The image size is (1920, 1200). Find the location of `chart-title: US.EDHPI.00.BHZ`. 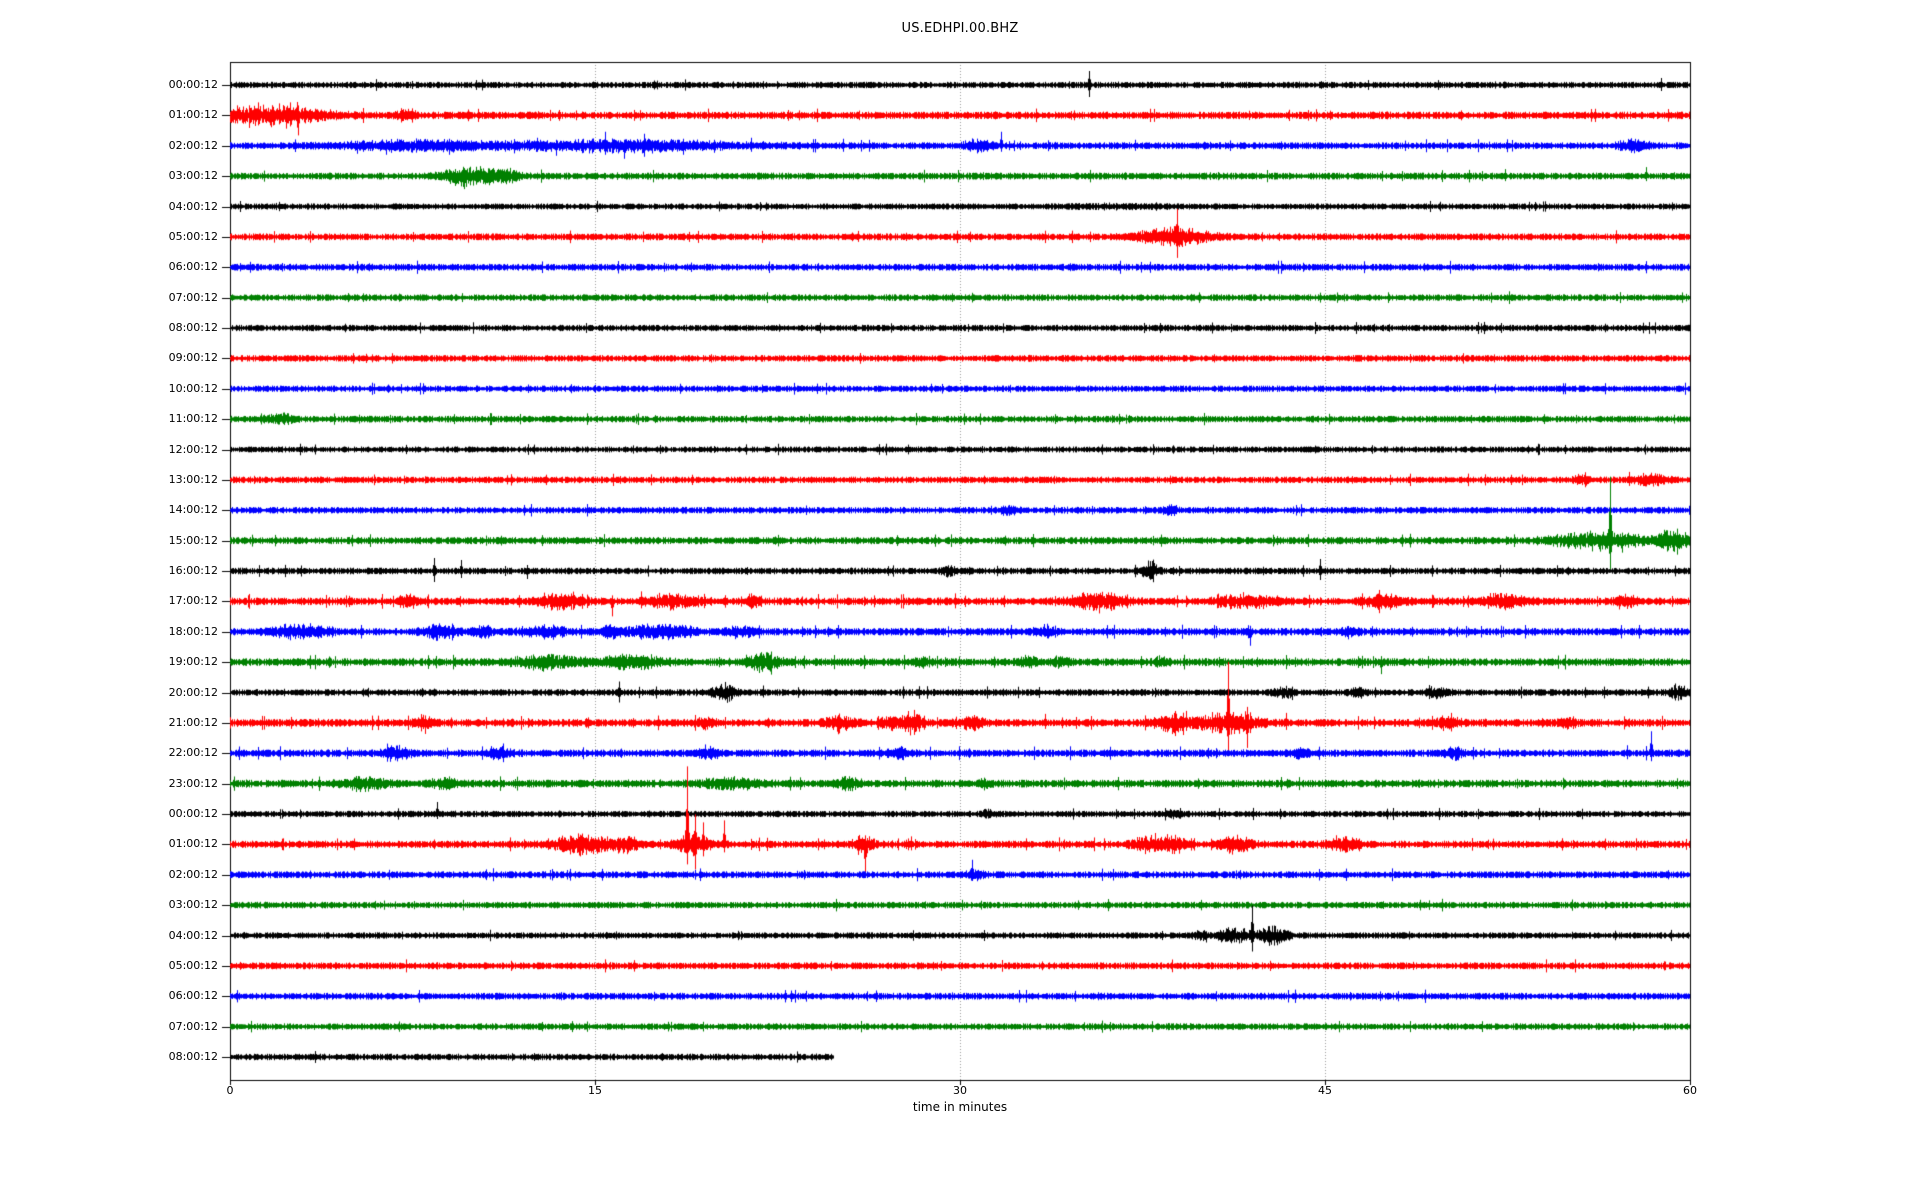

chart-title: US.EDHPI.00.BHZ is located at coordinates (960, 28).